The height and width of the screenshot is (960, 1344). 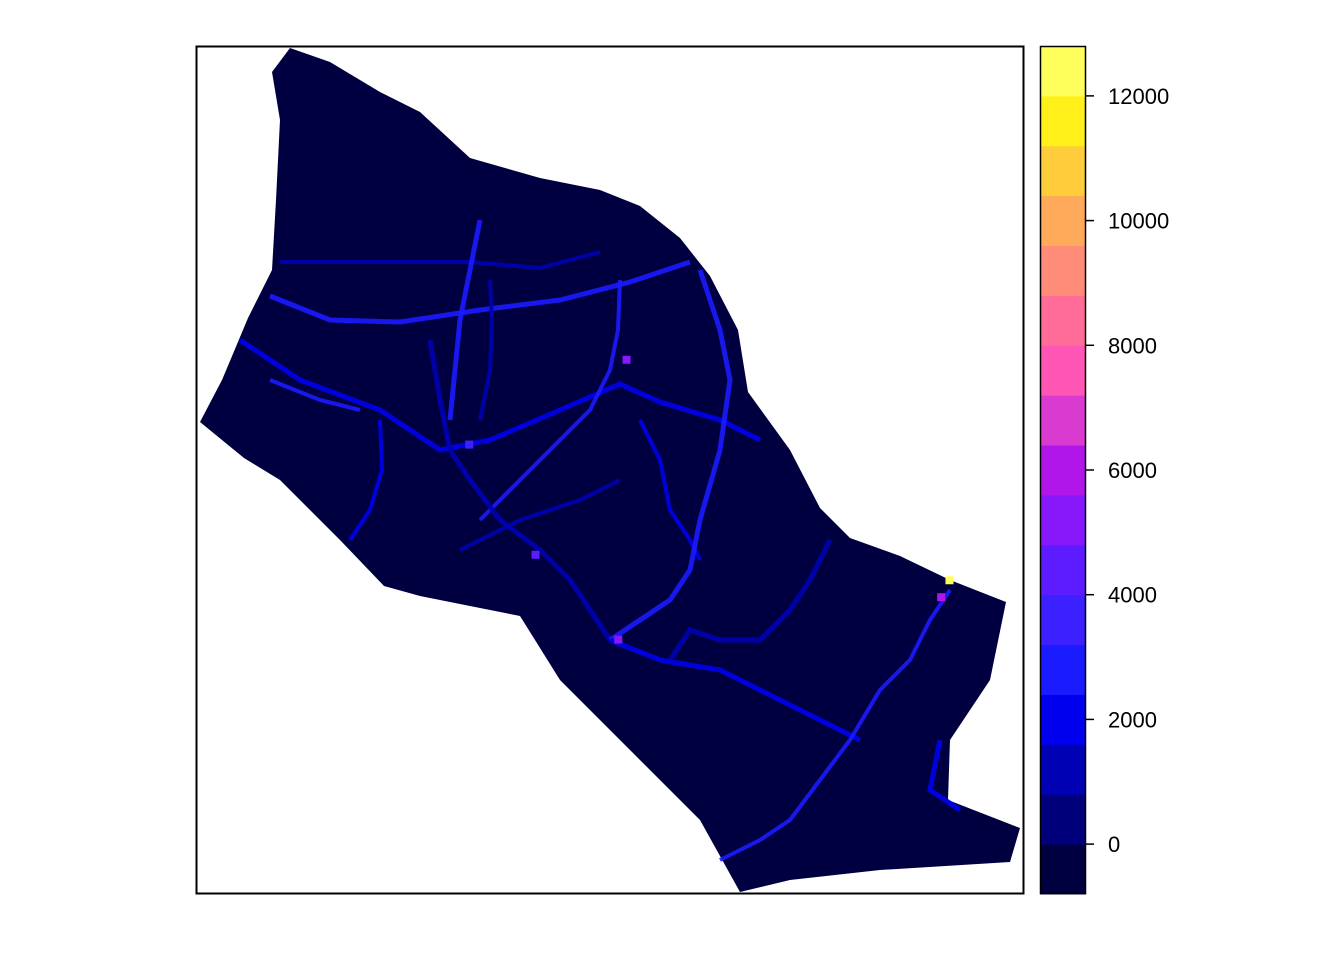 I want to click on colorbar-frame, so click(x=1063, y=470).